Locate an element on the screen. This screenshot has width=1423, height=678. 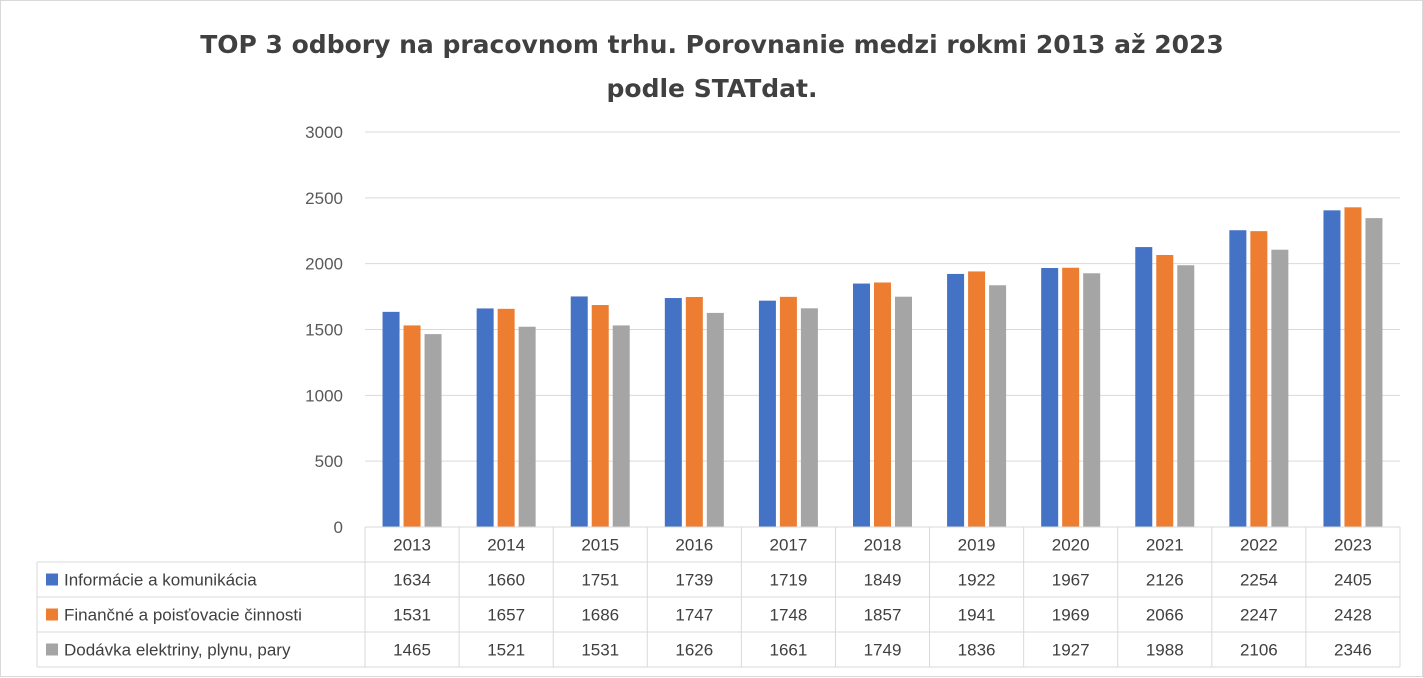
data-label: 2346 is located at coordinates (1353, 650).